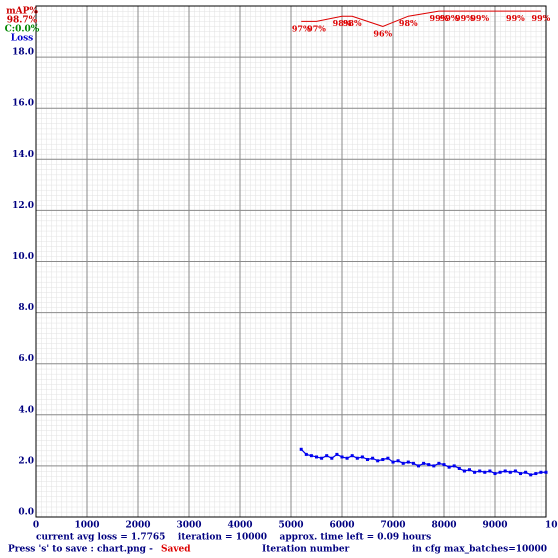 This screenshot has width=558, height=558. I want to click on x-tick-label: 1000, so click(86, 526).